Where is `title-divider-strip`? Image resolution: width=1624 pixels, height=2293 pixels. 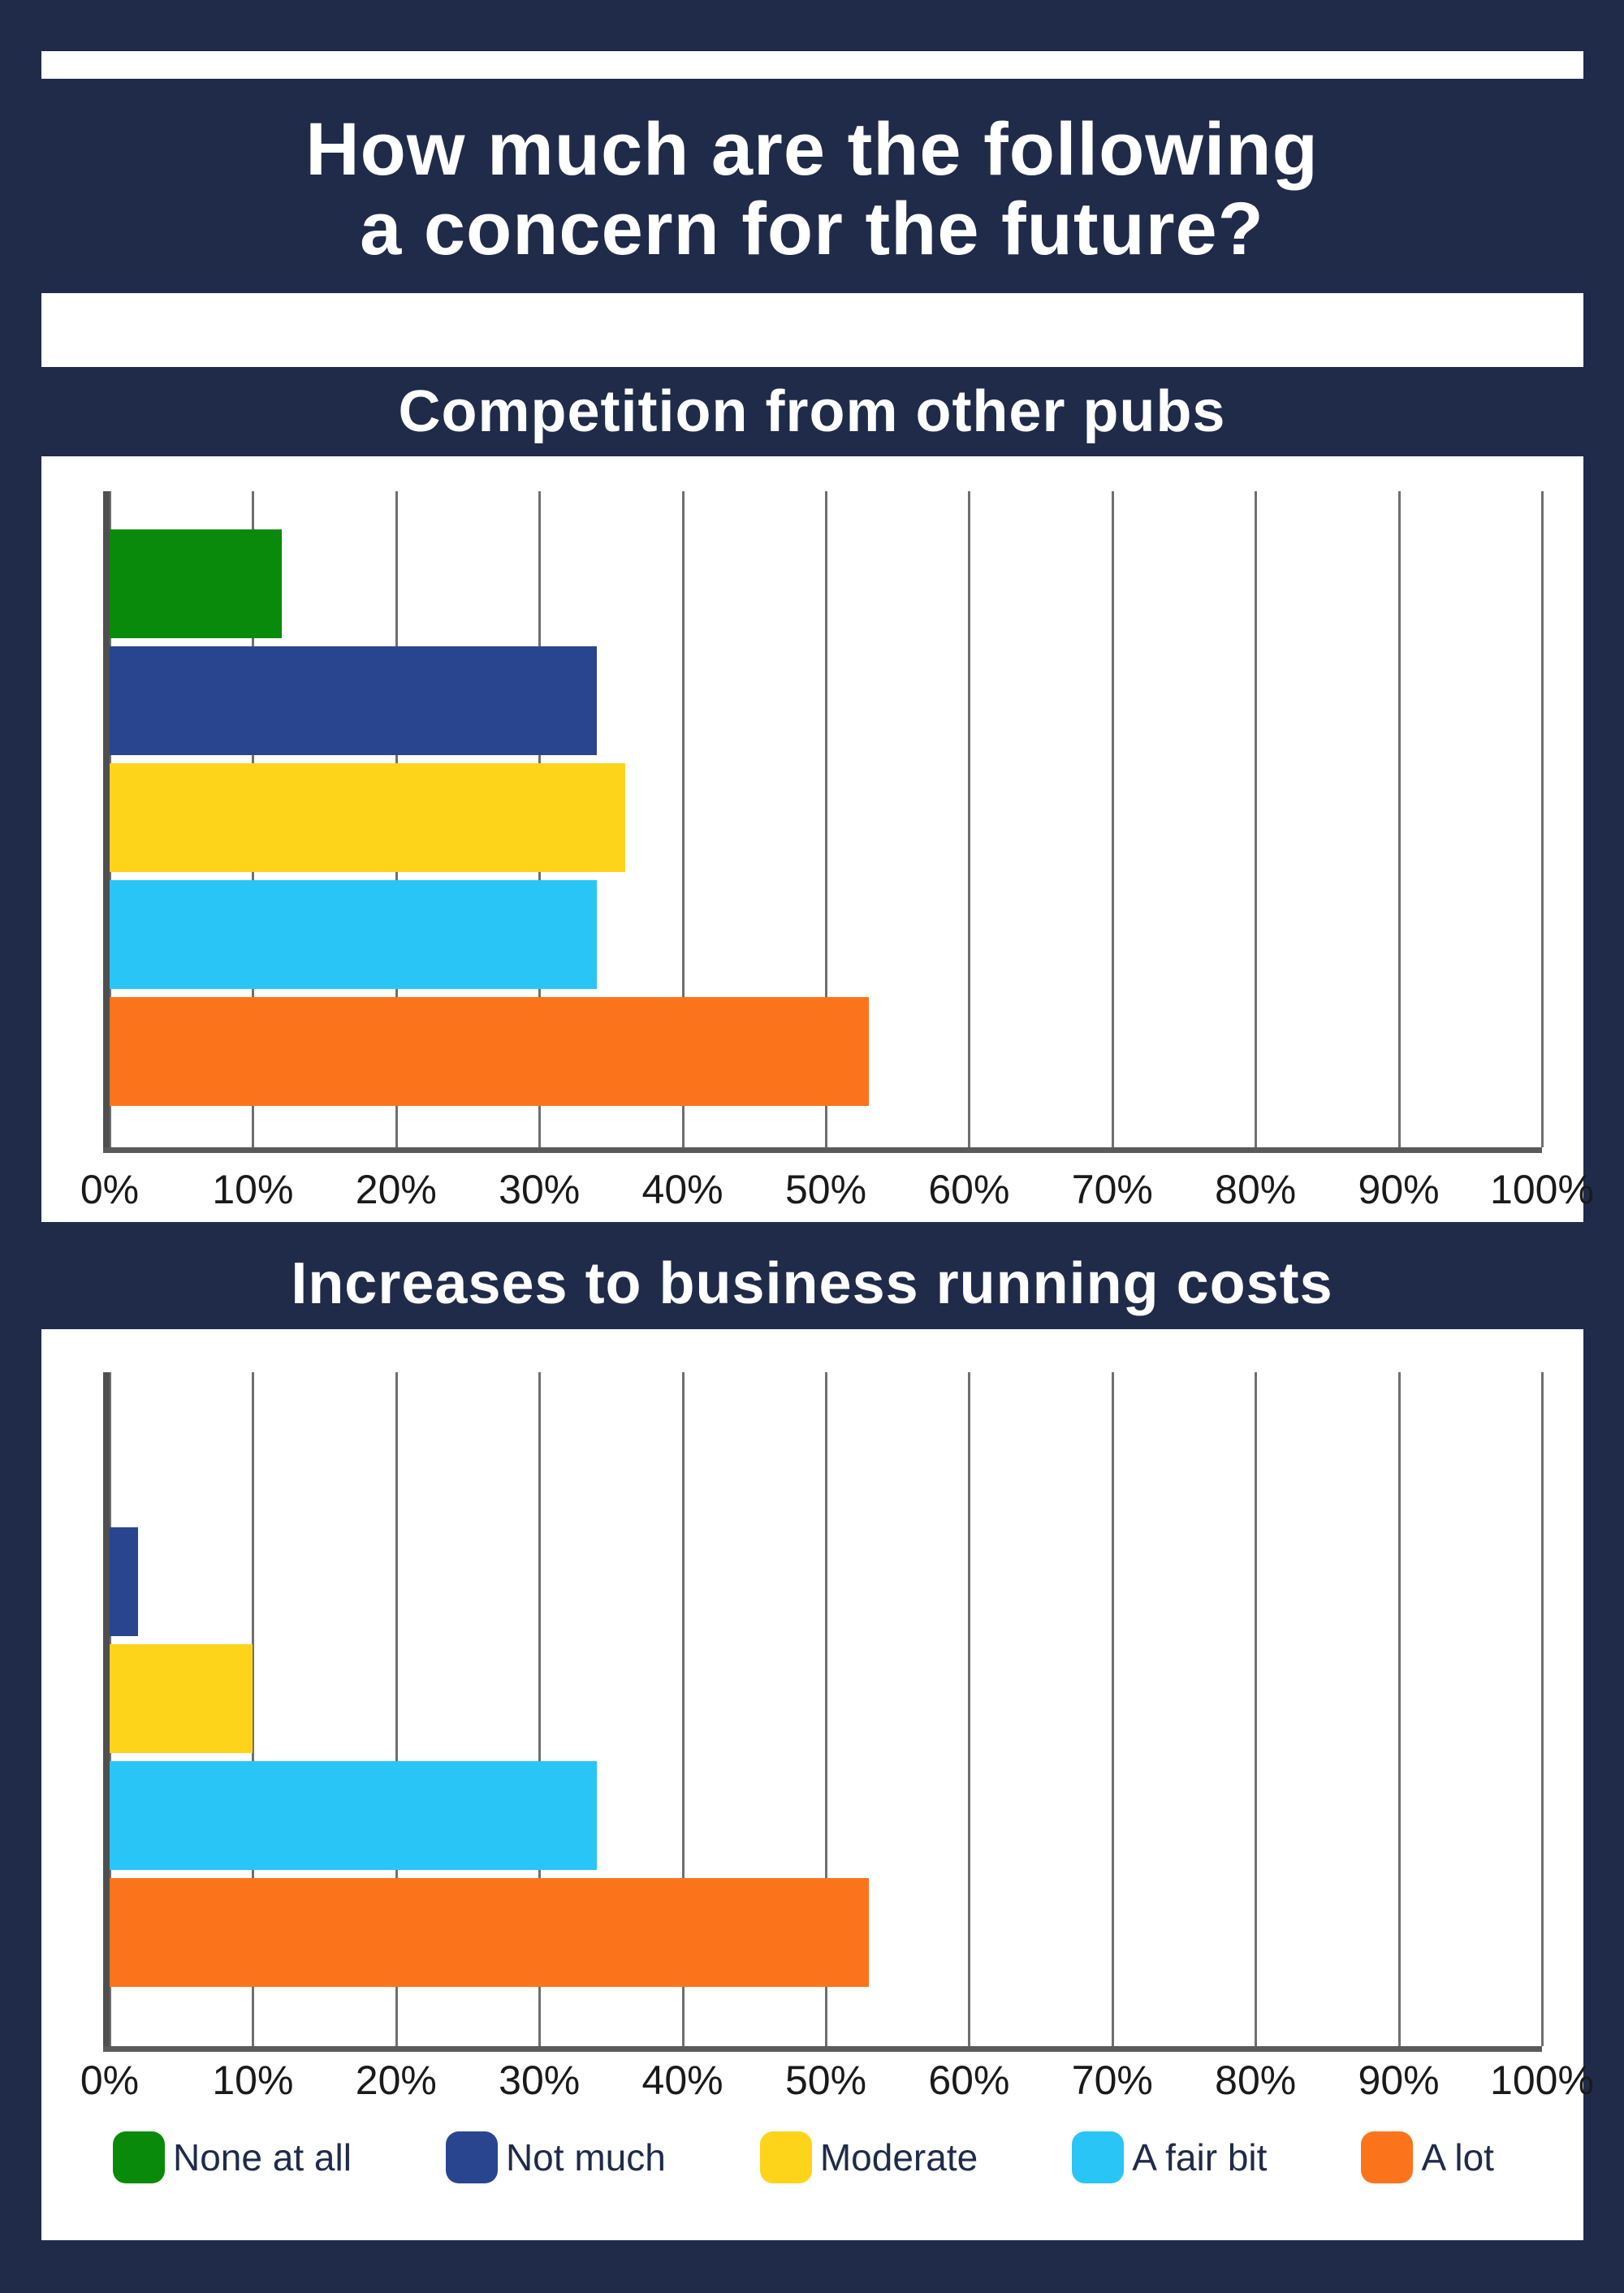
title-divider-strip is located at coordinates (812, 330).